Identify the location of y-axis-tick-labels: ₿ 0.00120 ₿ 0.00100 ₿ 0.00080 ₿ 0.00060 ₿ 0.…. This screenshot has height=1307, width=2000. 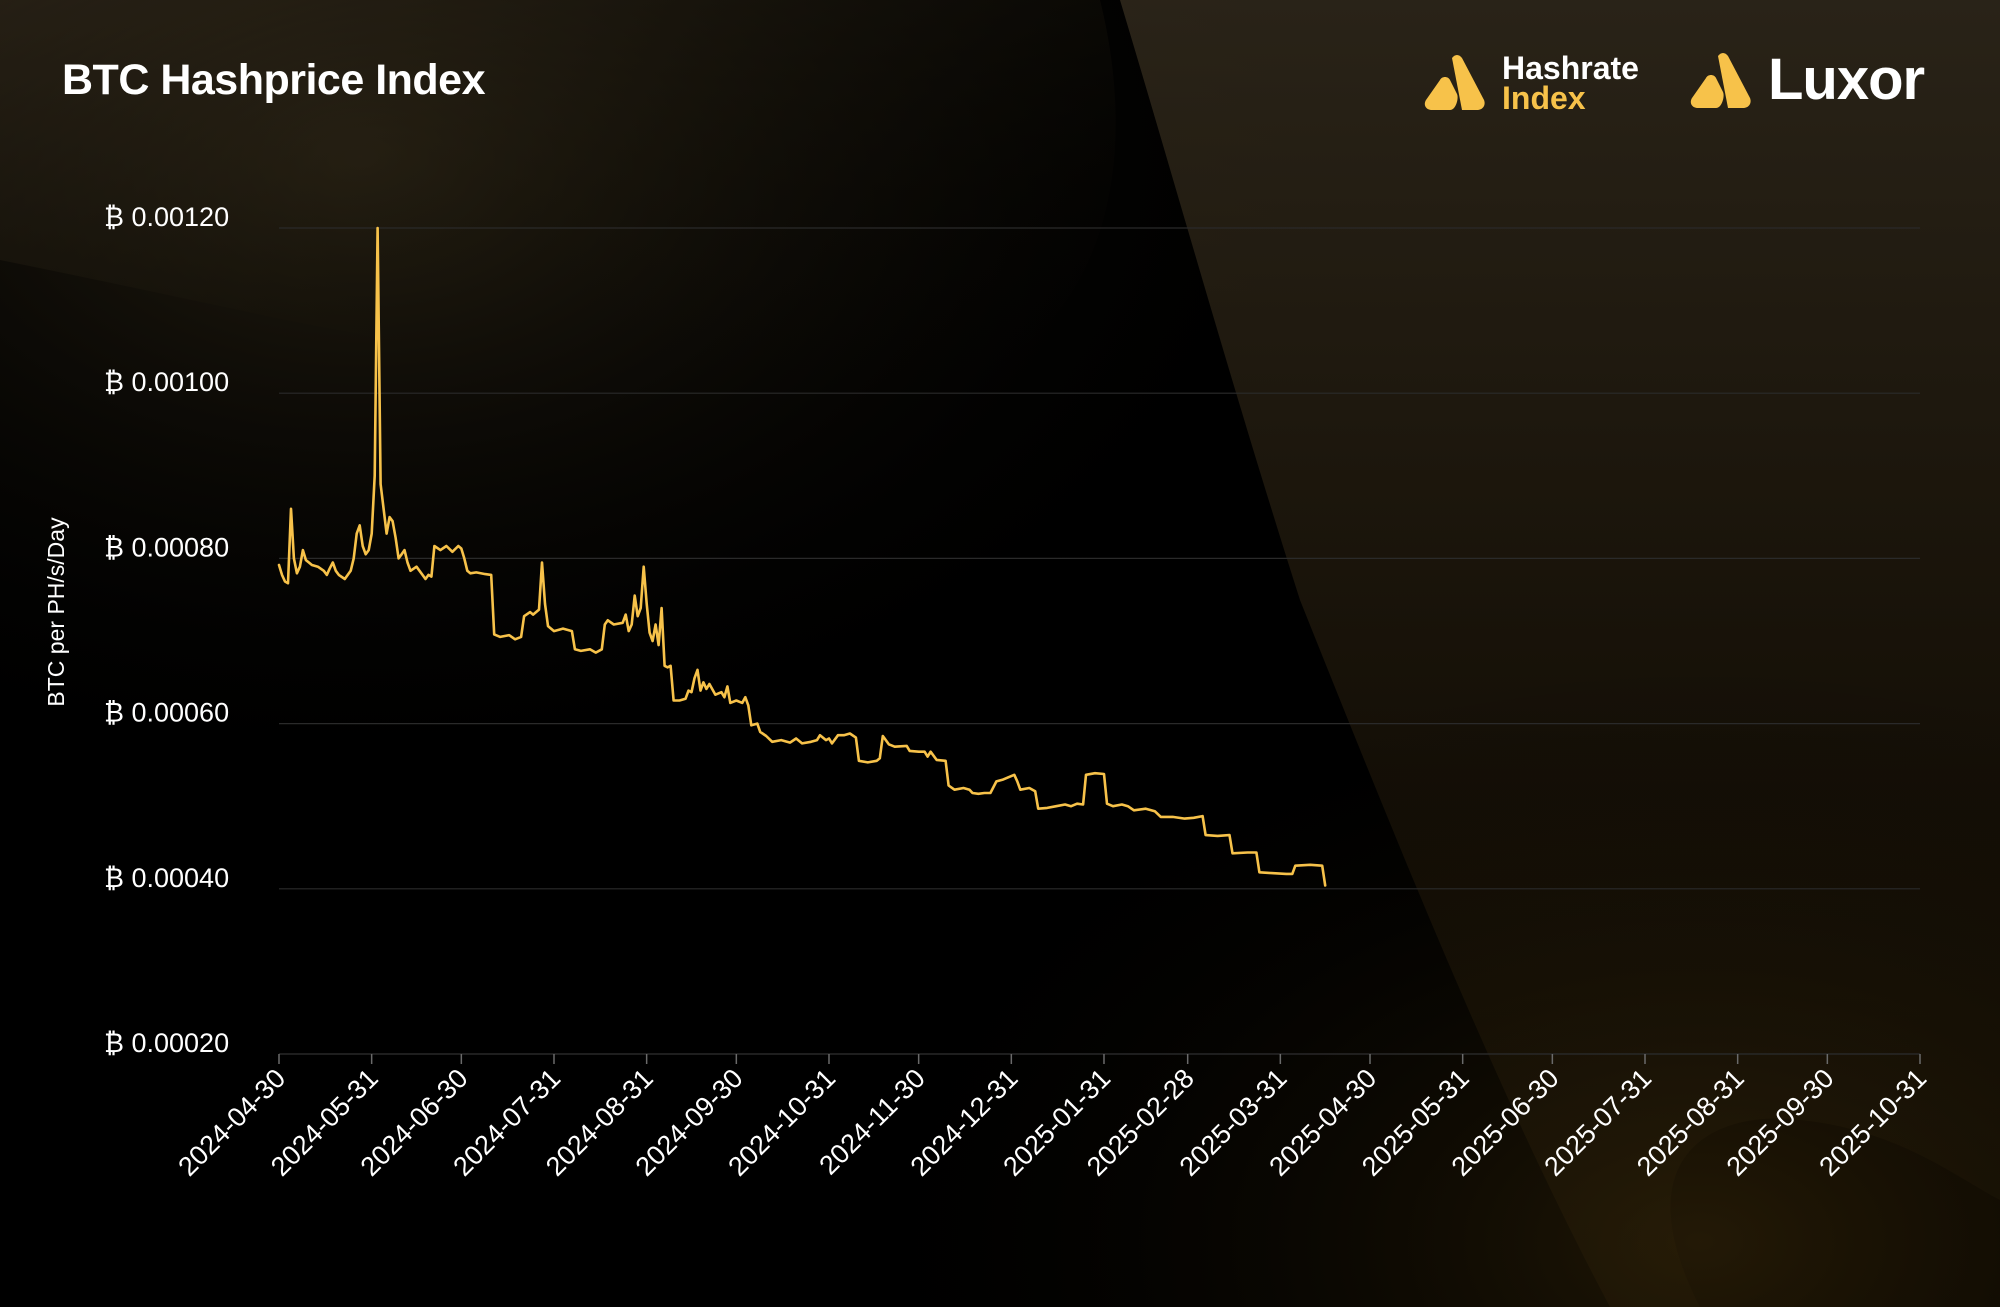
(166, 630).